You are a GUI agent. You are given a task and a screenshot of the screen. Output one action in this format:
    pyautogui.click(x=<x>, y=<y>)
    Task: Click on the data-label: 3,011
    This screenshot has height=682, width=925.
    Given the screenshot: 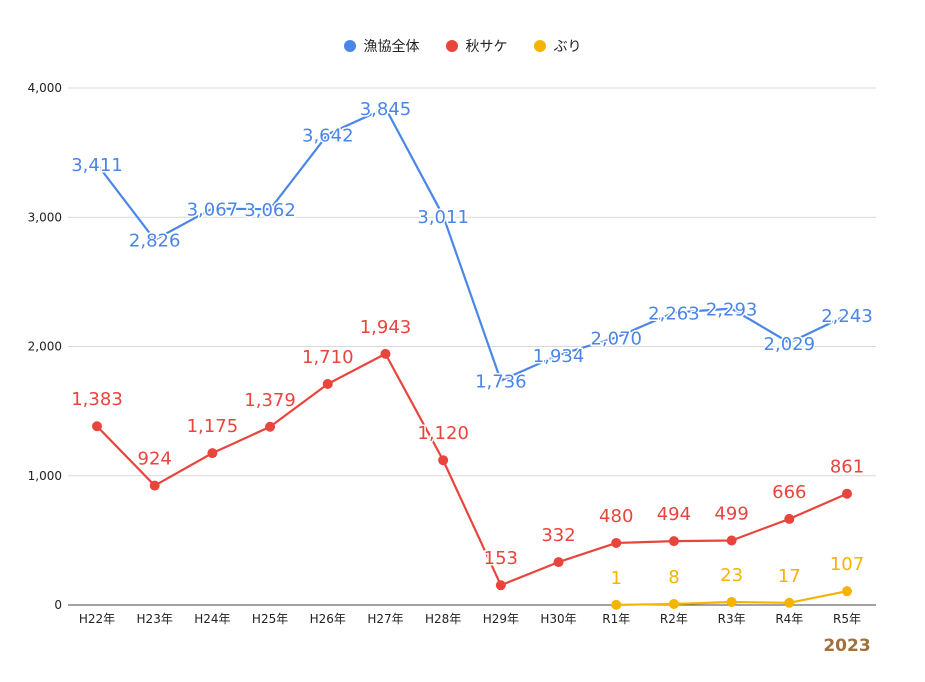 What is the action you would take?
    pyautogui.click(x=443, y=217)
    